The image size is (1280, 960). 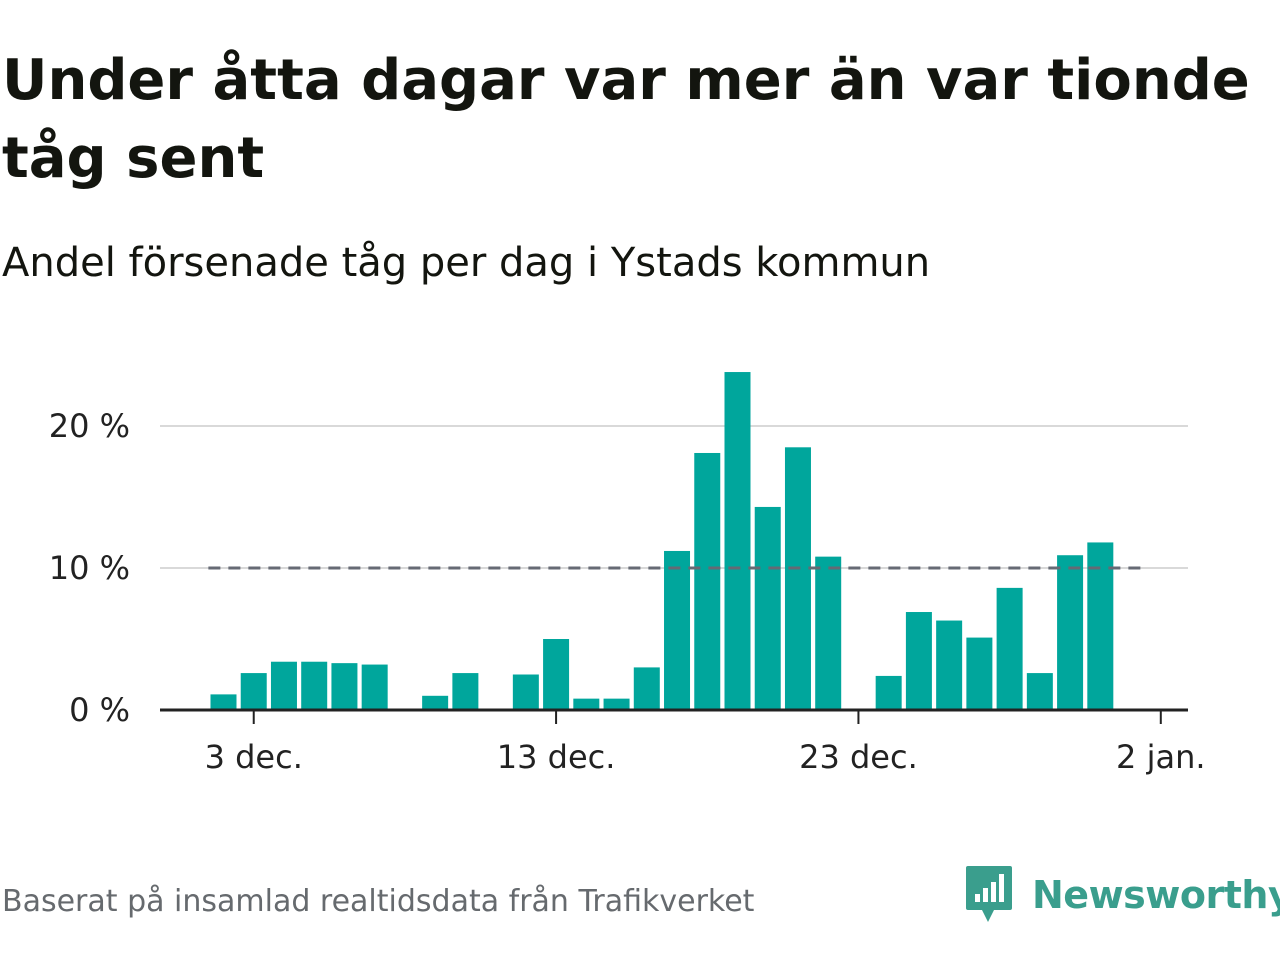 What do you see at coordinates (674, 716) in the screenshot?
I see `x-axis` at bounding box center [674, 716].